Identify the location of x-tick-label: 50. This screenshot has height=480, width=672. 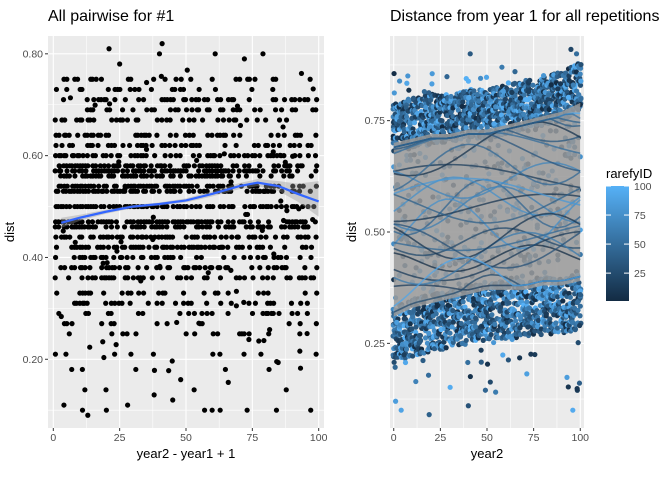
(186, 438).